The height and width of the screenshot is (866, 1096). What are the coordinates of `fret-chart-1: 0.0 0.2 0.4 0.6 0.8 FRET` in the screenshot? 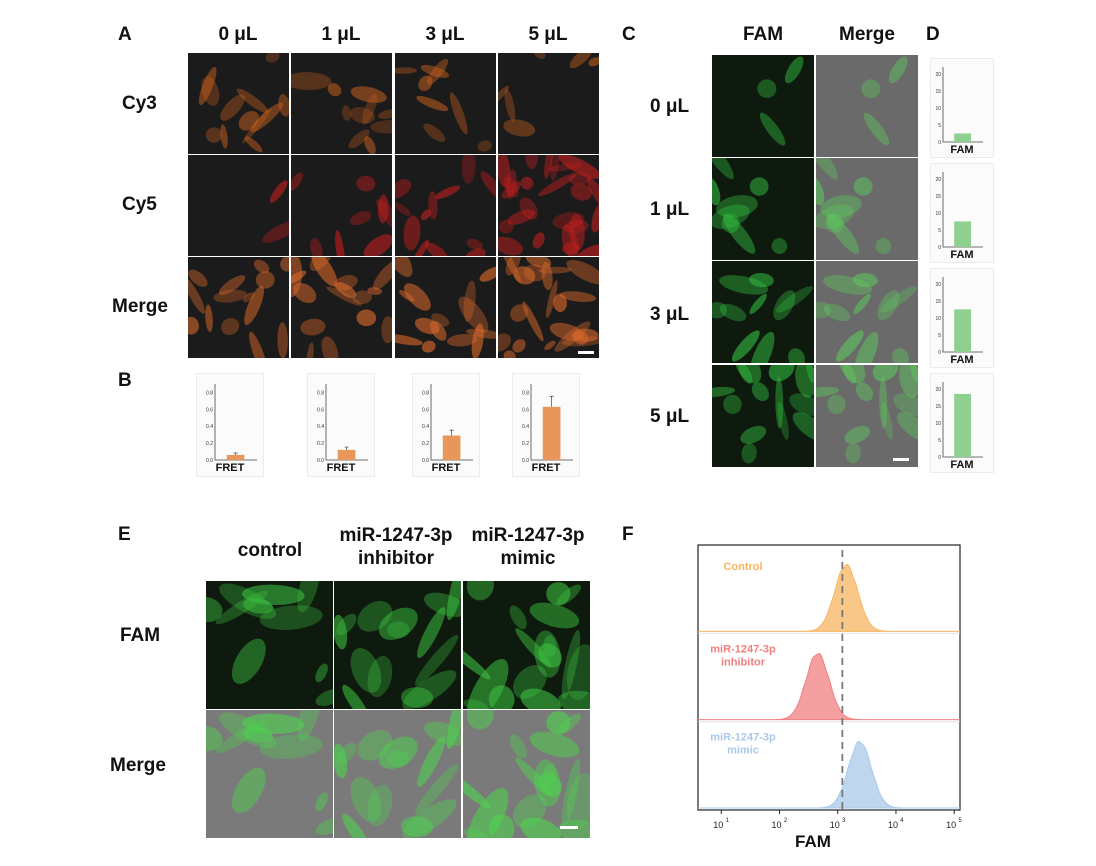 It's located at (341, 425).